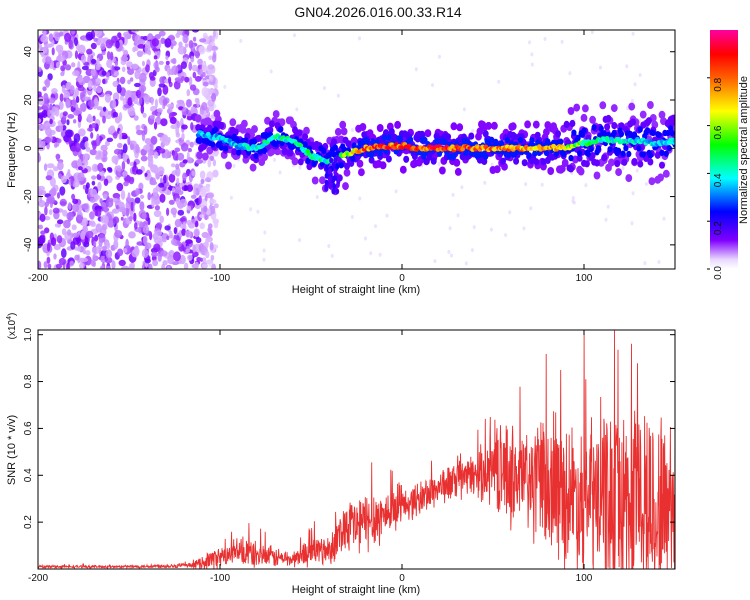 Image resolution: width=750 pixels, height=600 pixels. What do you see at coordinates (12, 450) in the screenshot?
I see `snr-y-label: SNR (10 * v/v)` at bounding box center [12, 450].